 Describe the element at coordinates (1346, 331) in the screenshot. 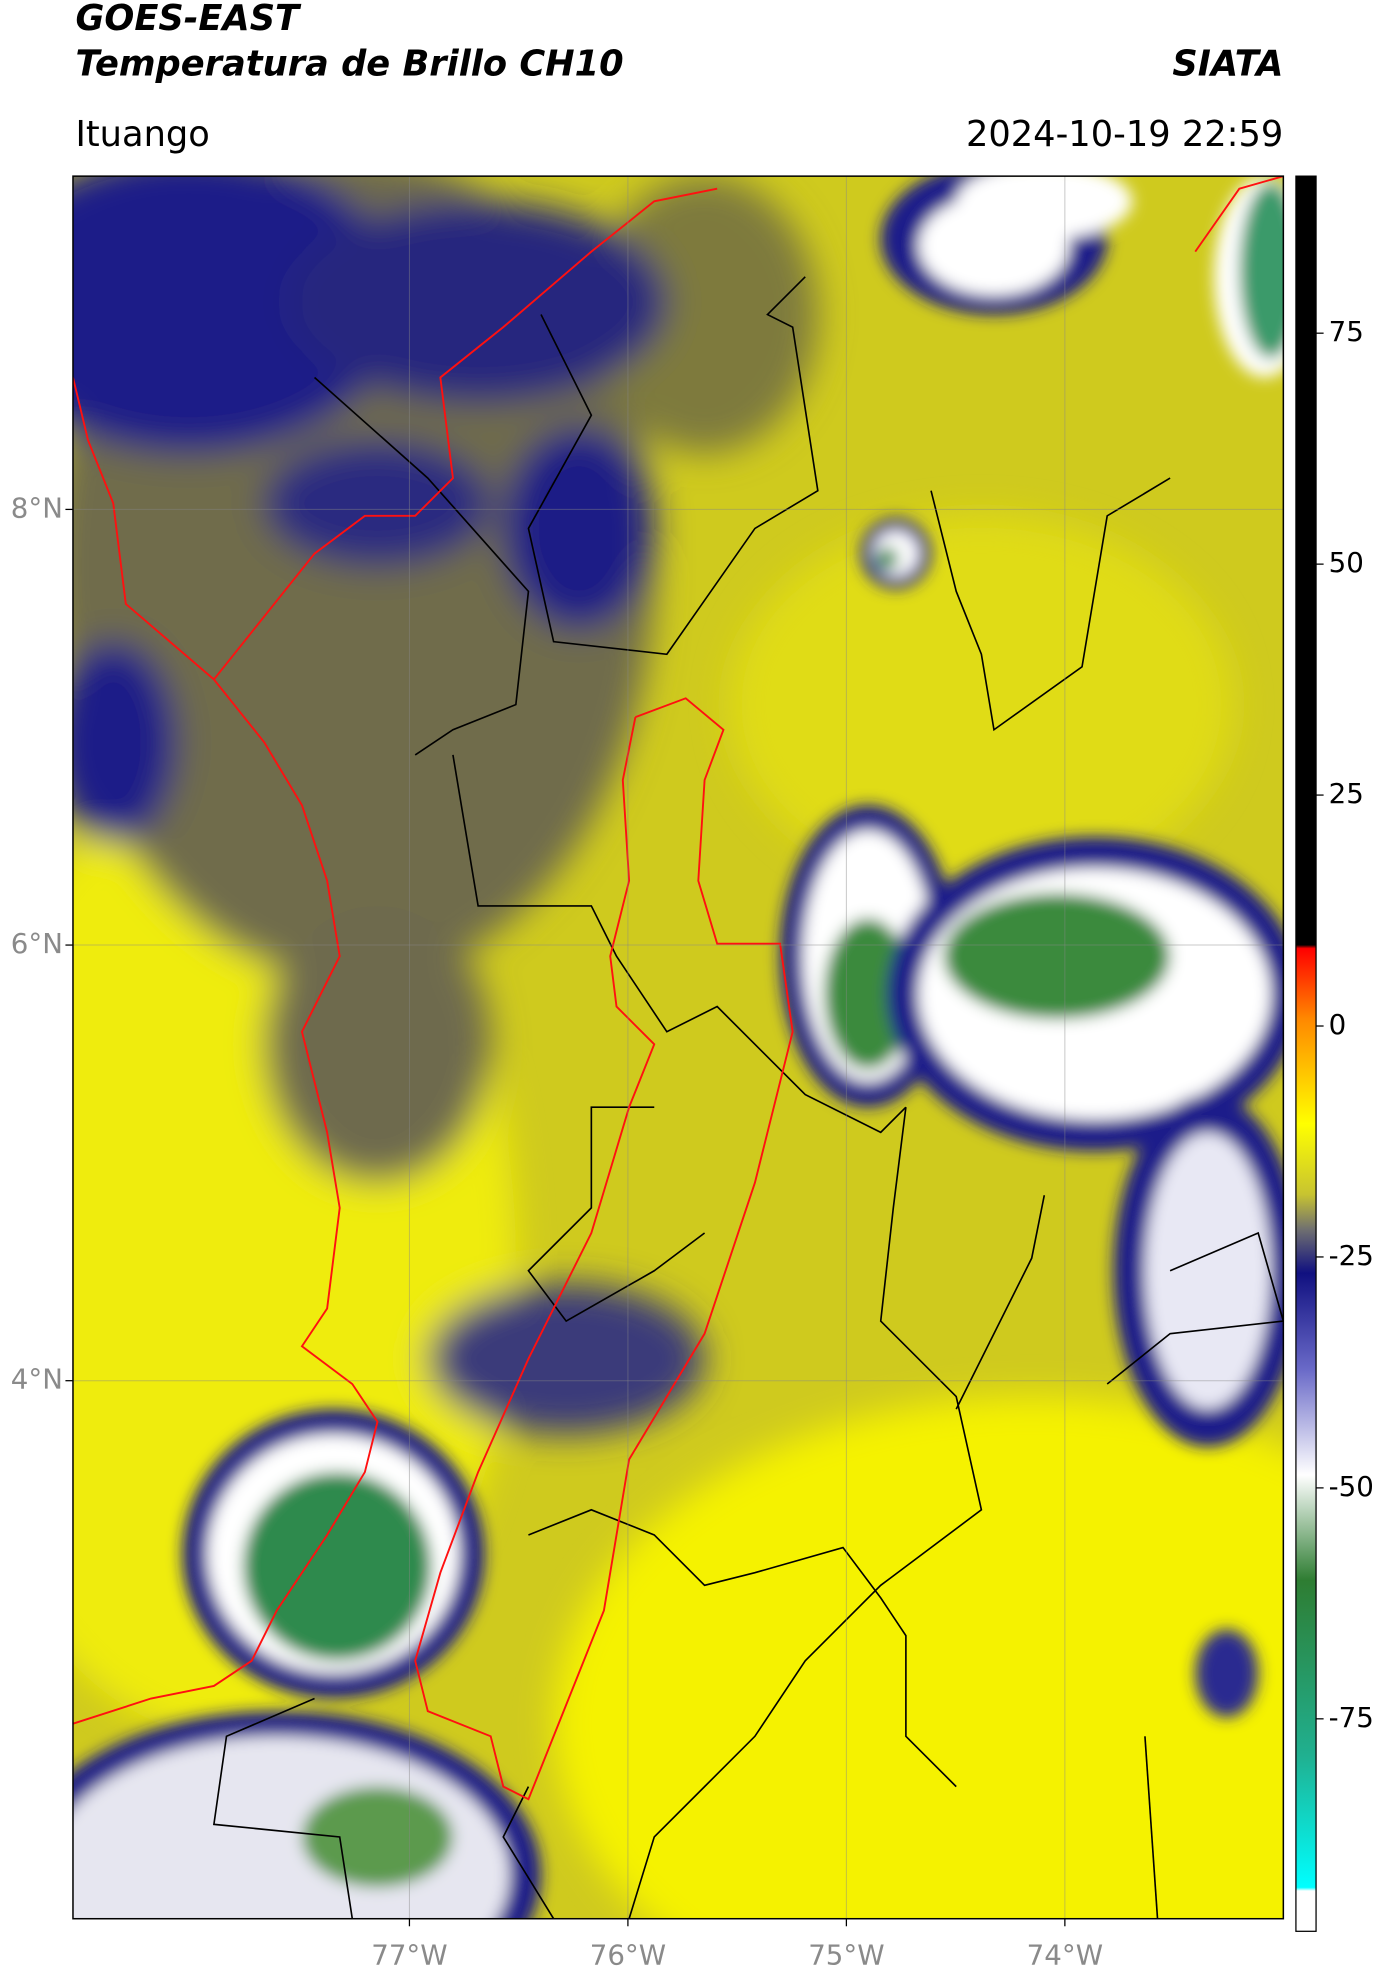

I see `colorbar-label: 75` at that location.